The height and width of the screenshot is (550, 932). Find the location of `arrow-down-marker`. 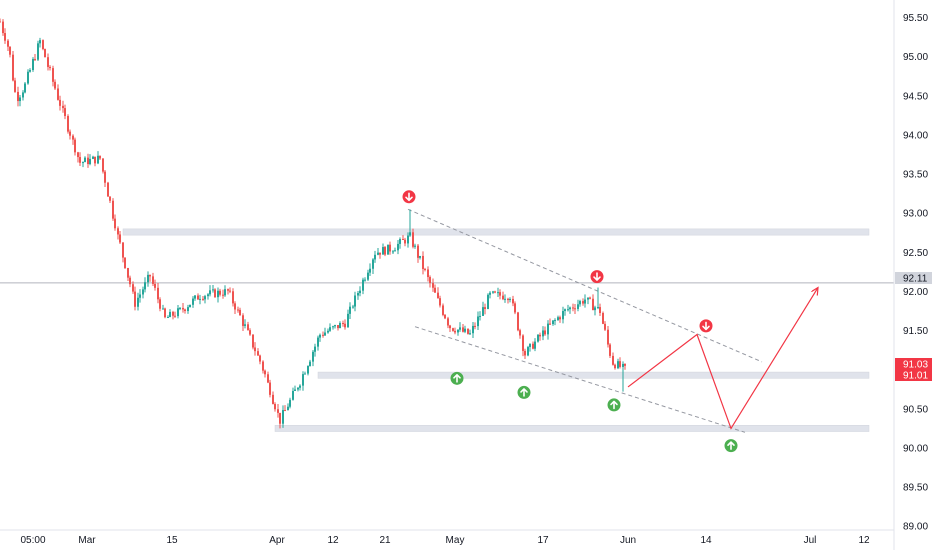

arrow-down-marker is located at coordinates (409, 197).